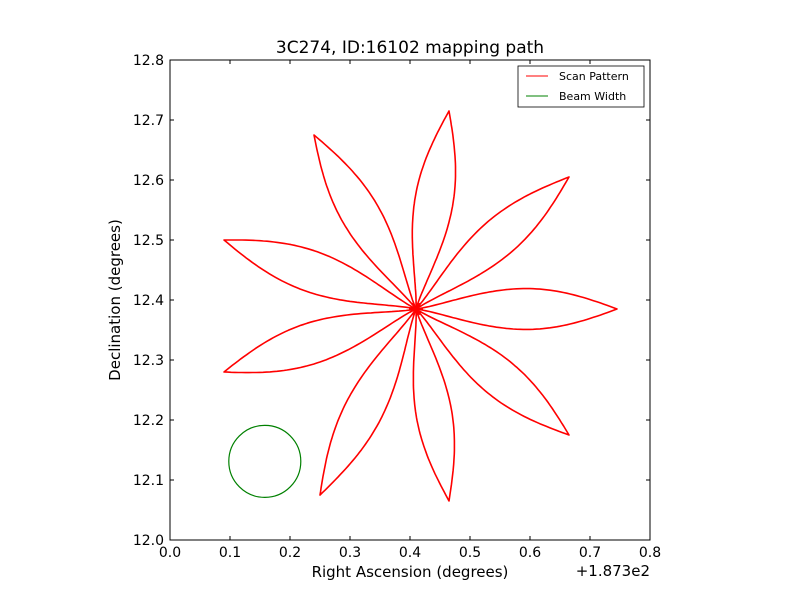 The image size is (800, 600). What do you see at coordinates (148, 241) in the screenshot?
I see `y-tick-label: 12.5` at bounding box center [148, 241].